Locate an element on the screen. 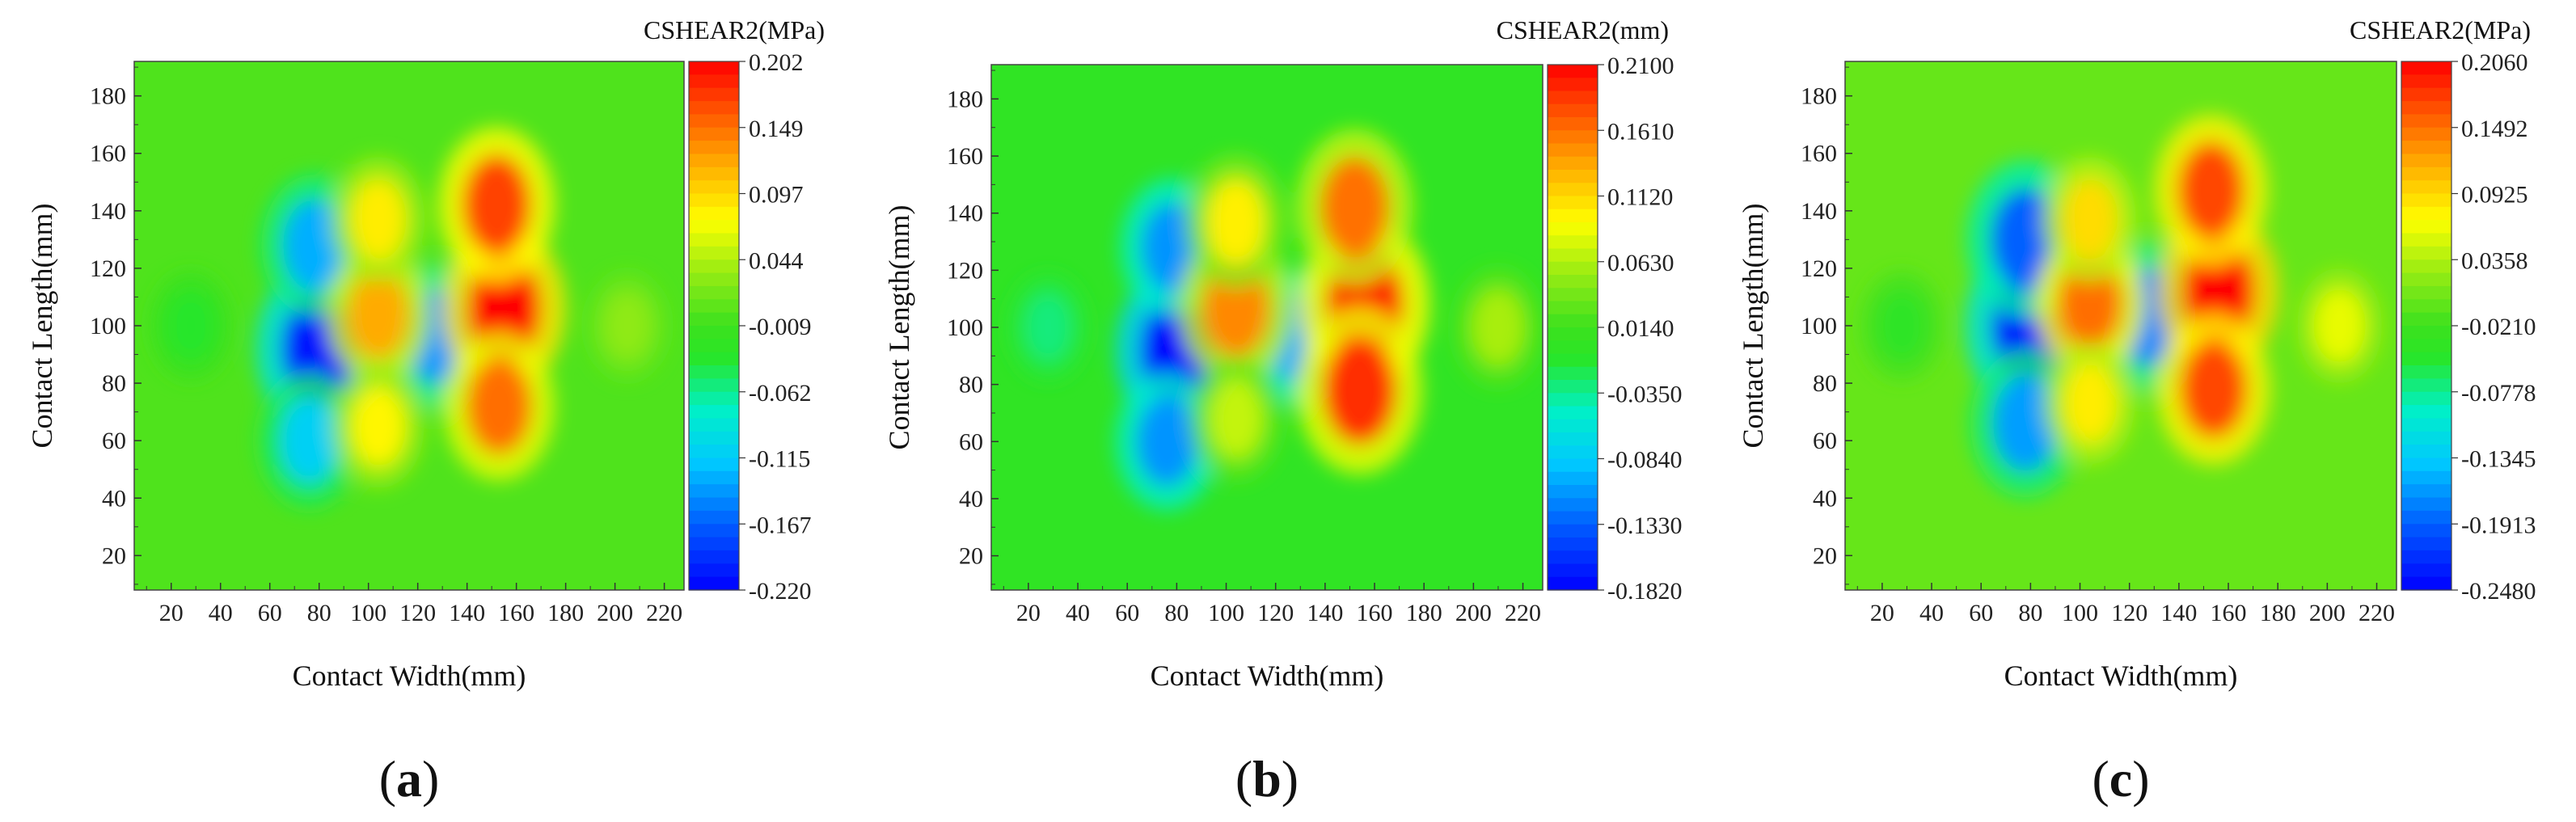 The height and width of the screenshot is (822, 2576). colorbar-tick-label: -0.1913 is located at coordinates (2498, 525).